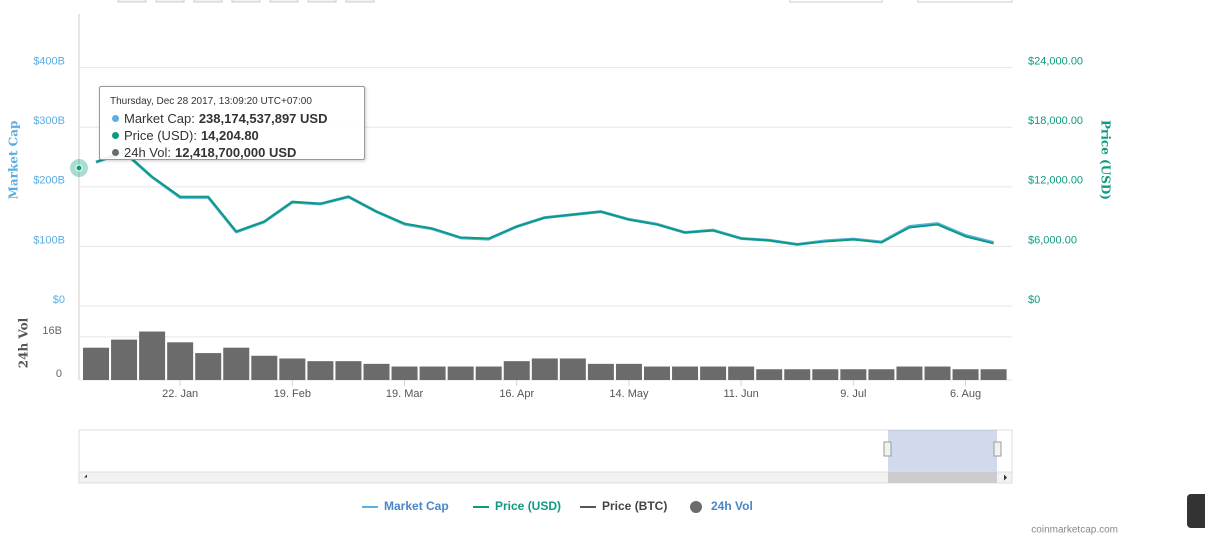  I want to click on x-tick-label: 19. Mar, so click(405, 394).